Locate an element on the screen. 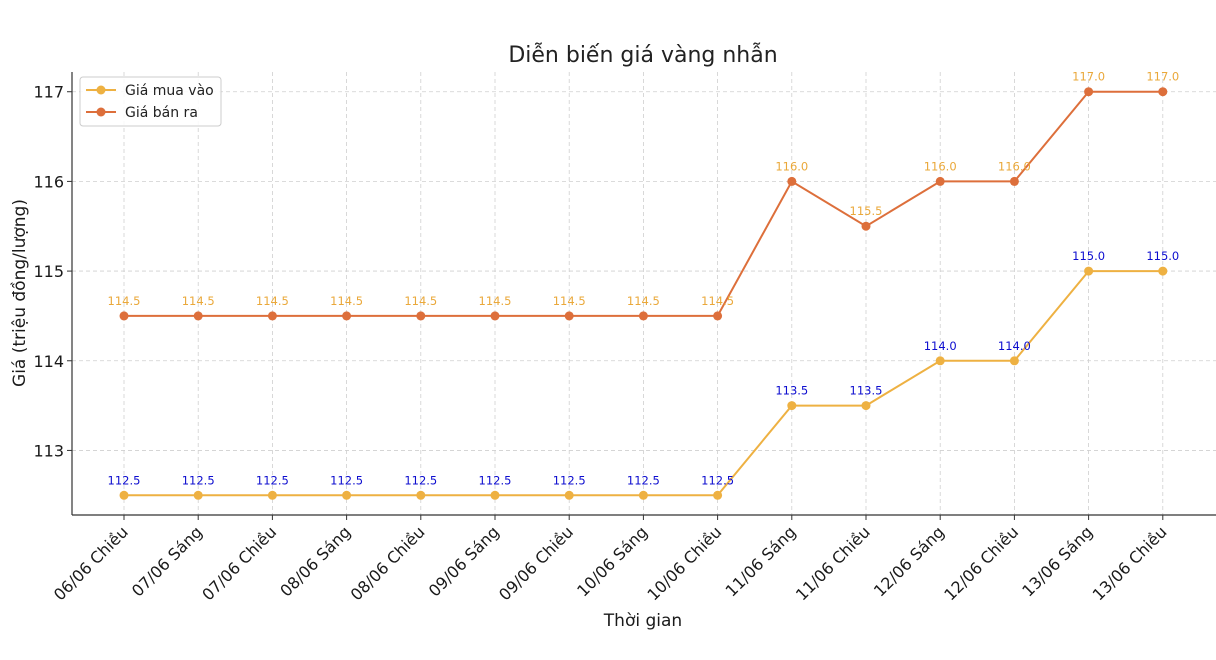 This screenshot has width=1216, height=660. legend-label: Giá mua vào is located at coordinates (169, 91).